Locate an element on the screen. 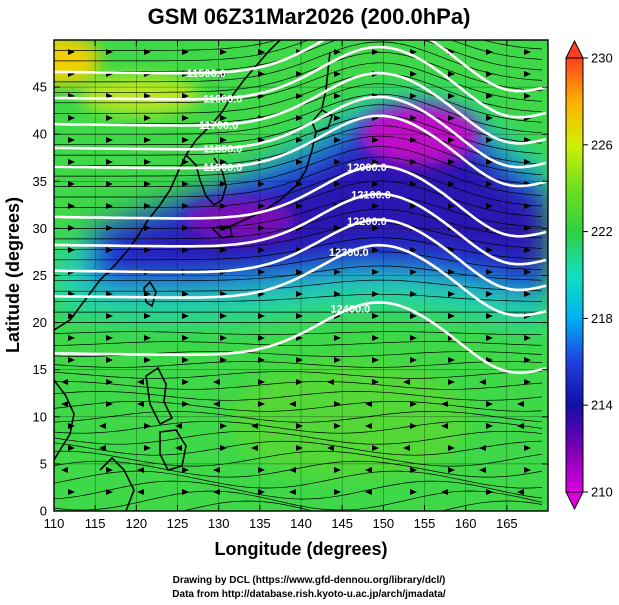 The width and height of the screenshot is (619, 605). y-tick-label: 25 is located at coordinates (40, 275).